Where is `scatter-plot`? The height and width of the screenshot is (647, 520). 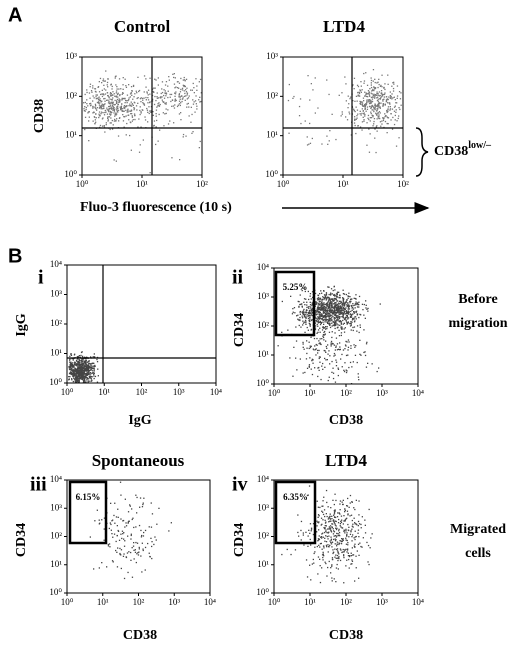 scatter-plot is located at coordinates (344, 111).